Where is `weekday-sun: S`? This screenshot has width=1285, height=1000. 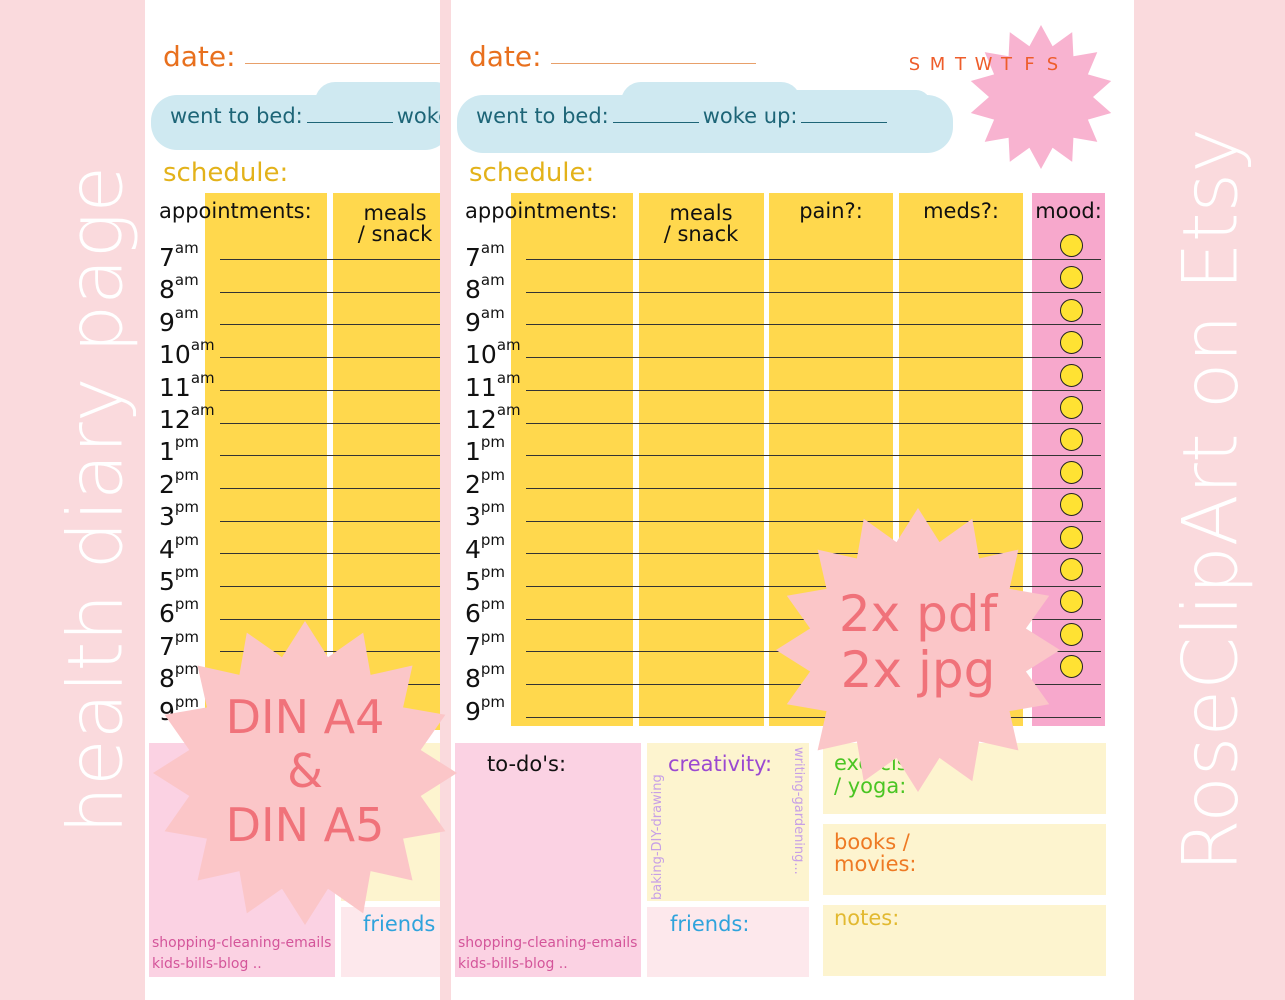
weekday-sun: S is located at coordinates (914, 64).